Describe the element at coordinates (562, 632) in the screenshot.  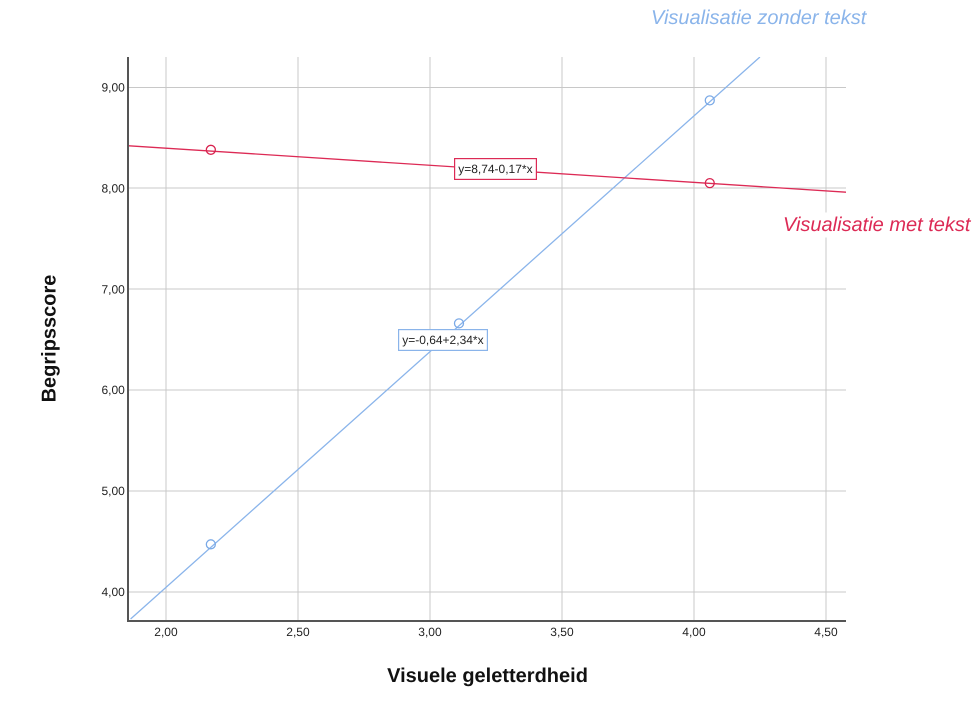
I see `x-tick-label: 3,50` at that location.